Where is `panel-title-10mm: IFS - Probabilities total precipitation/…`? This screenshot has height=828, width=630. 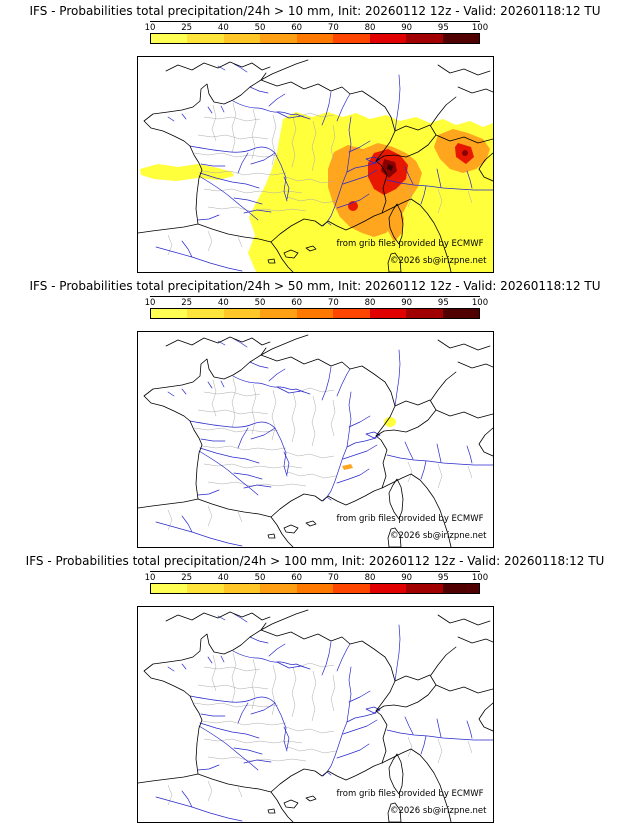 panel-title-10mm: IFS - Probabilities total precipitation/… is located at coordinates (315, 11).